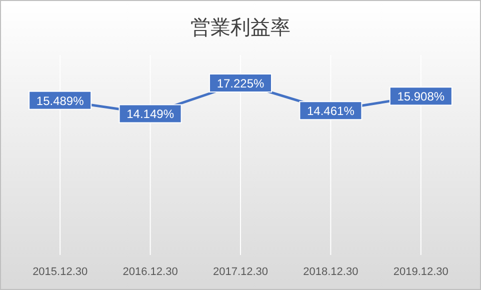  I want to click on x-tick-label: 2016.12.30, so click(150, 272).